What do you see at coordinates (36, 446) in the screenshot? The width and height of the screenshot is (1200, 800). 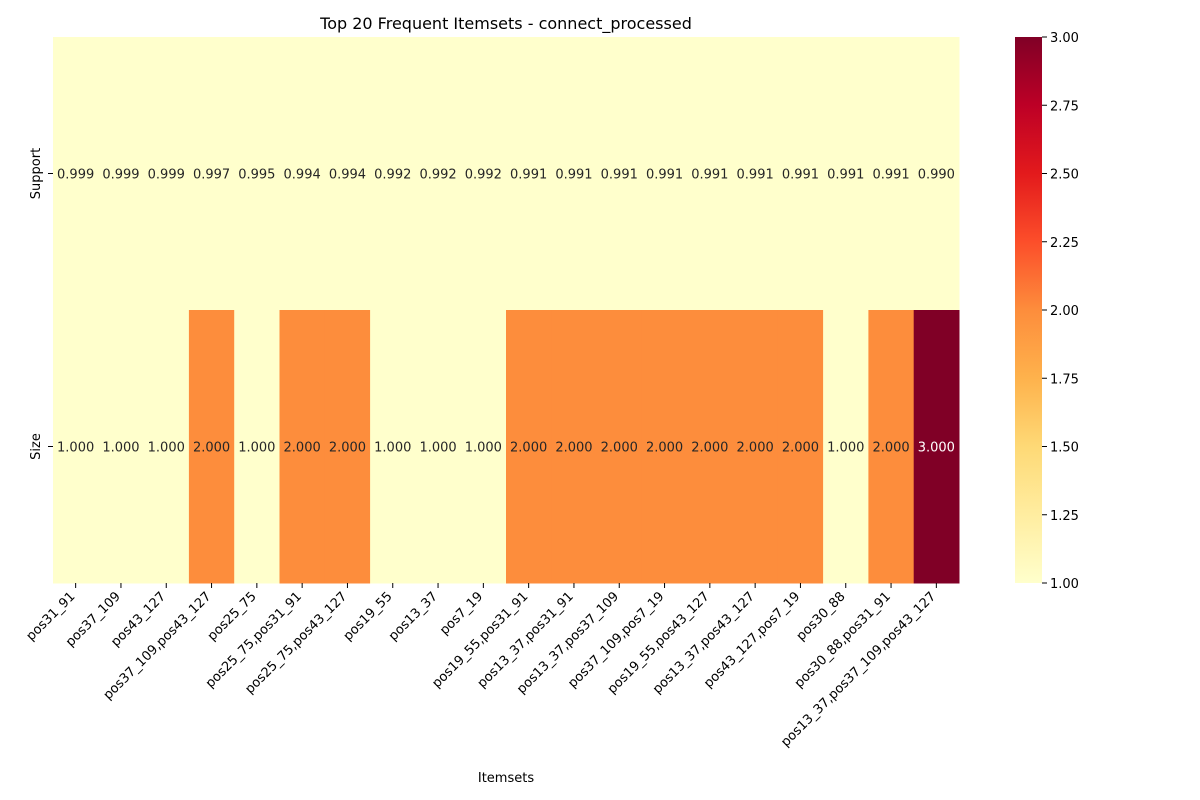 I see `y-tick-label: Size` at bounding box center [36, 446].